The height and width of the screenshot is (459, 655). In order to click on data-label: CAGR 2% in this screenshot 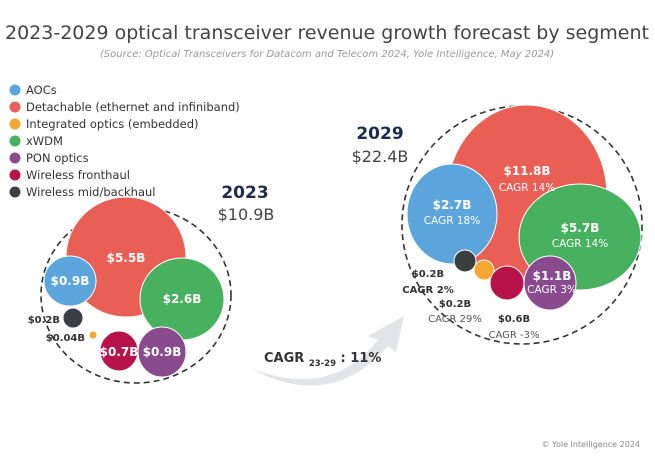, I will do `click(427, 290)`.